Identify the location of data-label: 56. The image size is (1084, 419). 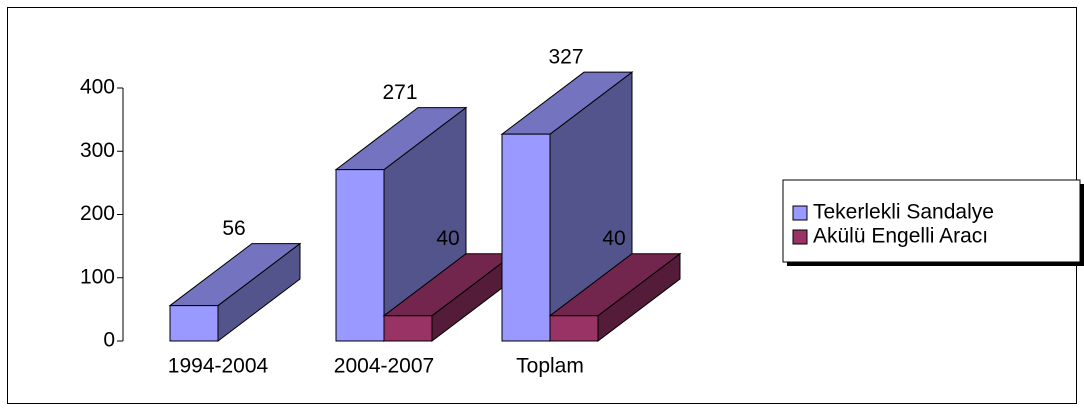
(233, 228).